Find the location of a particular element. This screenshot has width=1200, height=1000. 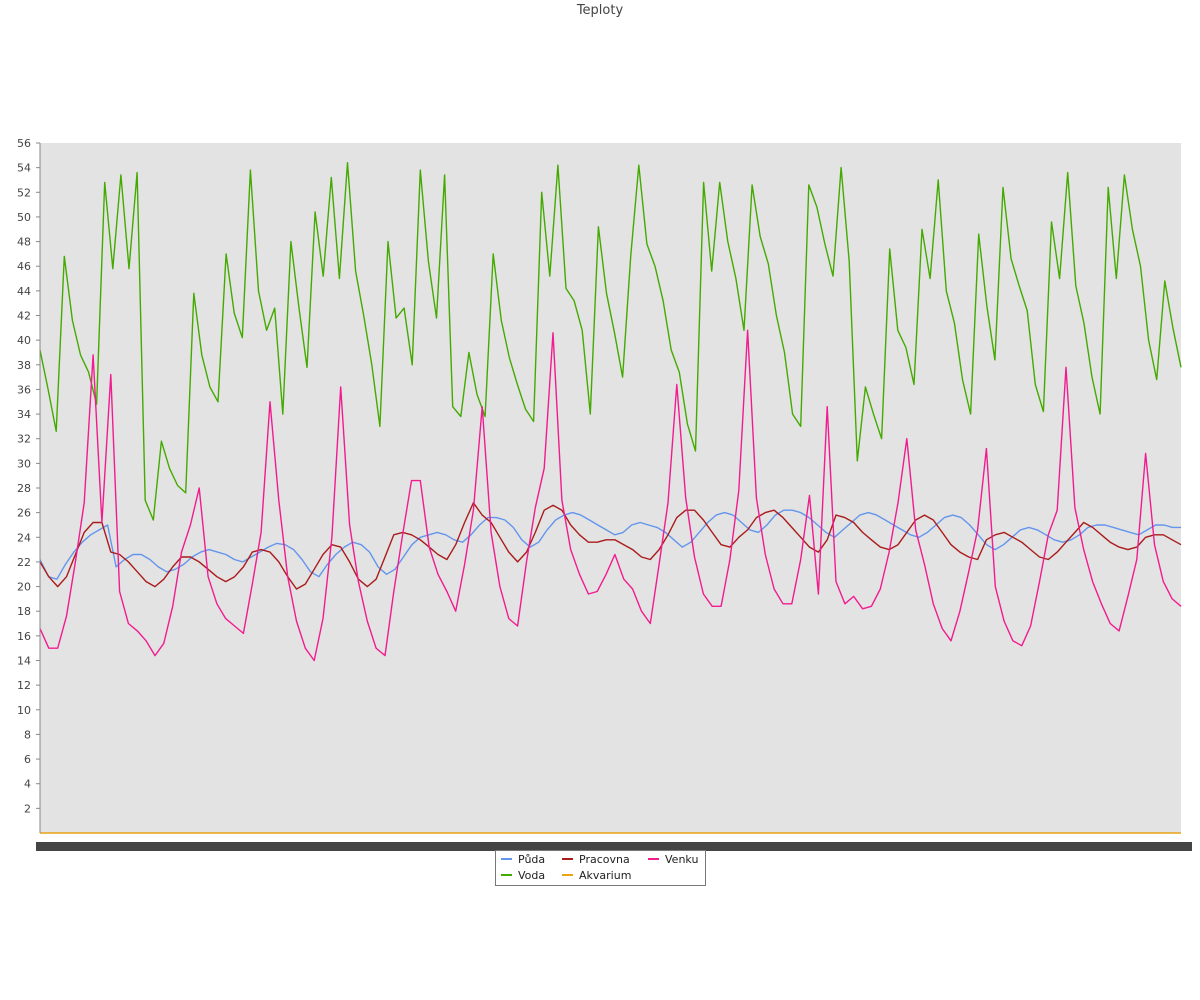

legend-swatch-pracovna is located at coordinates (567, 859).